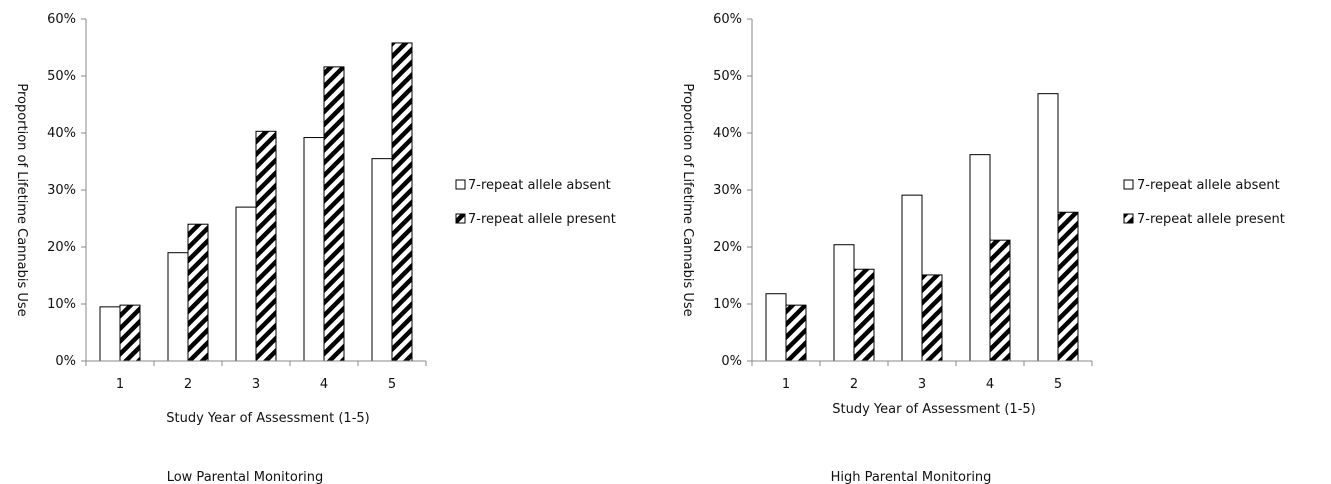 Image resolution: width=1331 pixels, height=484 pixels. What do you see at coordinates (911, 477) in the screenshot?
I see `chart-title: High Parental Monitoring` at bounding box center [911, 477].